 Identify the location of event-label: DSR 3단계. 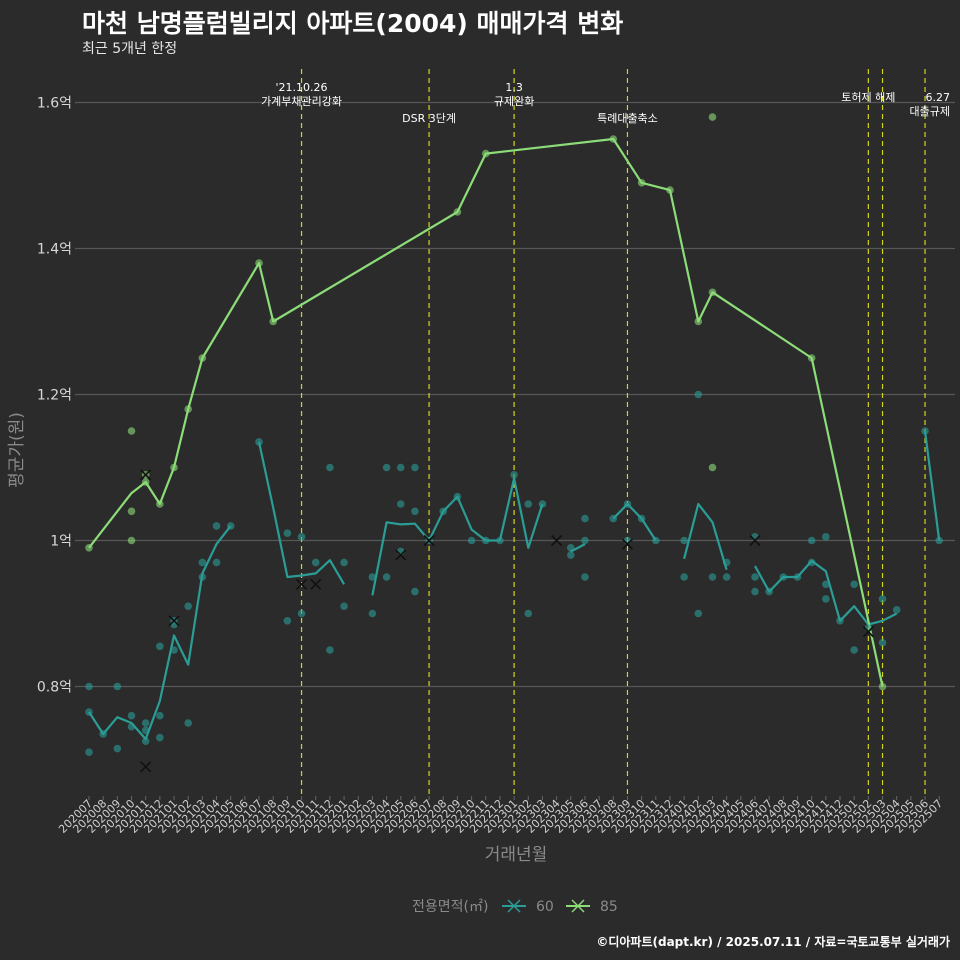
(429, 118).